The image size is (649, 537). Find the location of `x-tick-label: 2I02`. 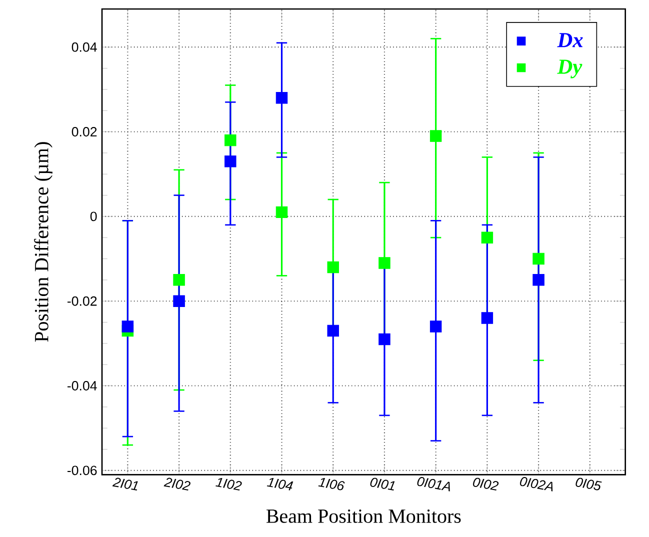

x-tick-label: 2I02 is located at coordinates (177, 484).